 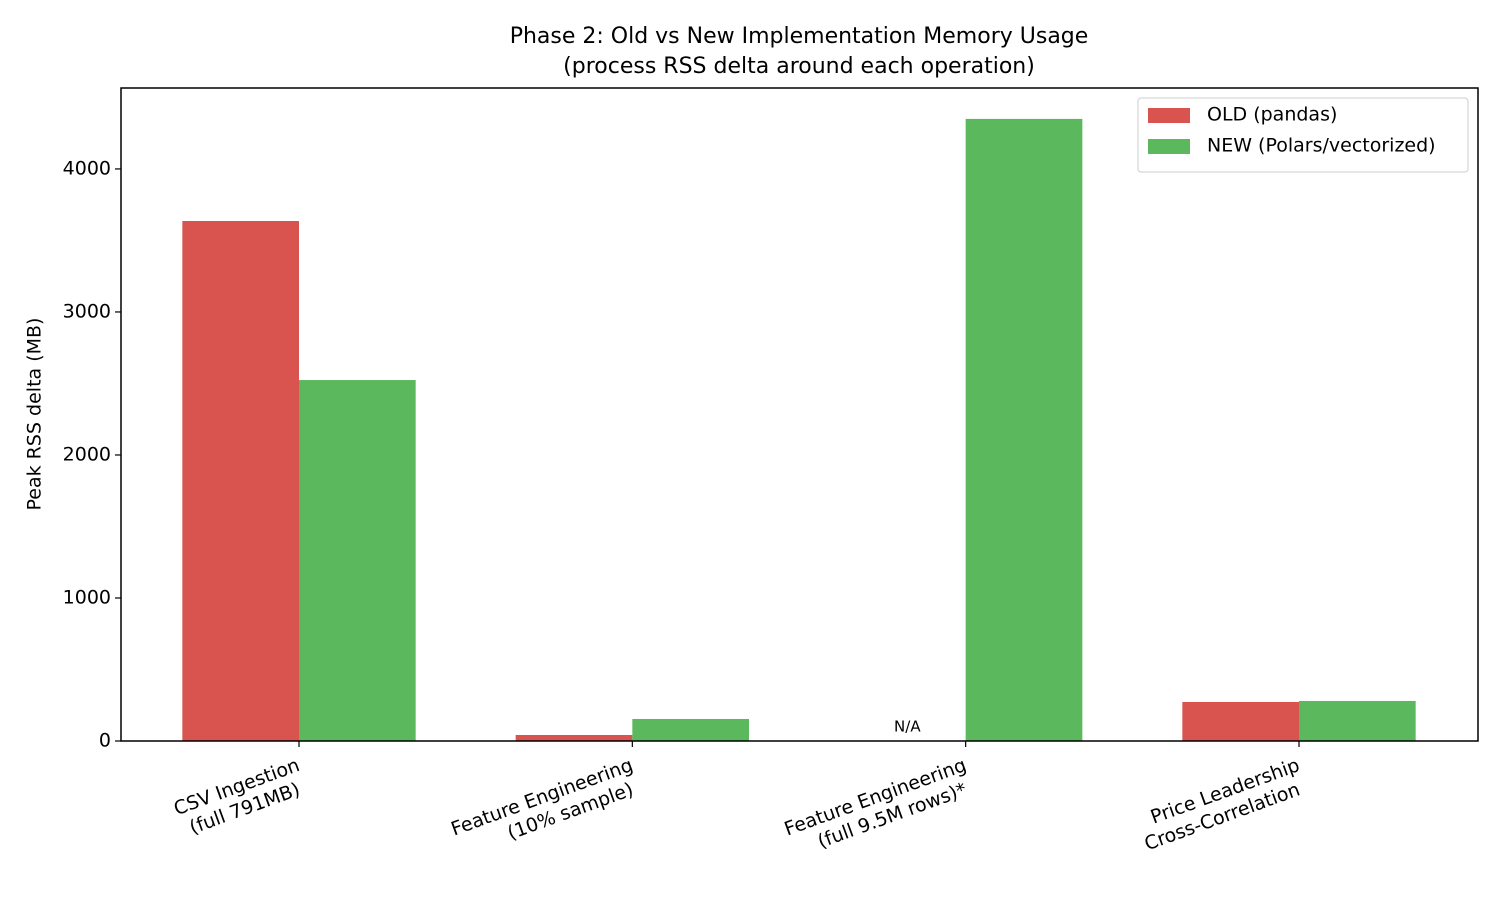 I want to click on legend: OLD (pandas) NEW (Polars/vectorized), so click(x=1303, y=135).